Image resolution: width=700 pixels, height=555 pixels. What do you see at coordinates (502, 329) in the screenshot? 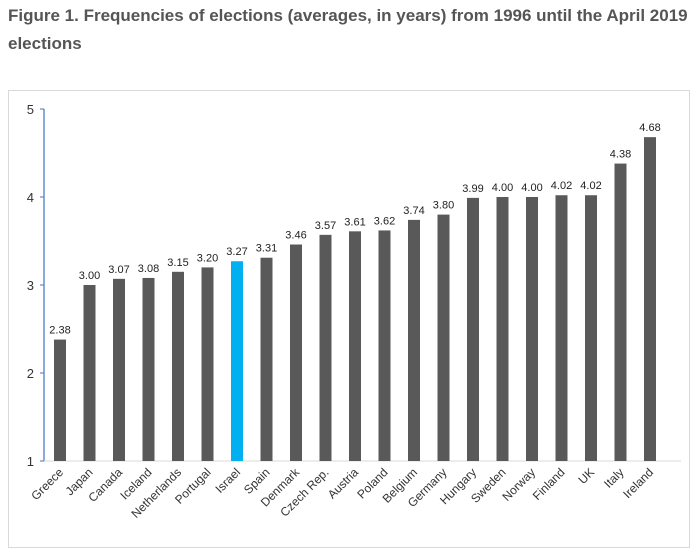
I see `bar-sweden` at bounding box center [502, 329].